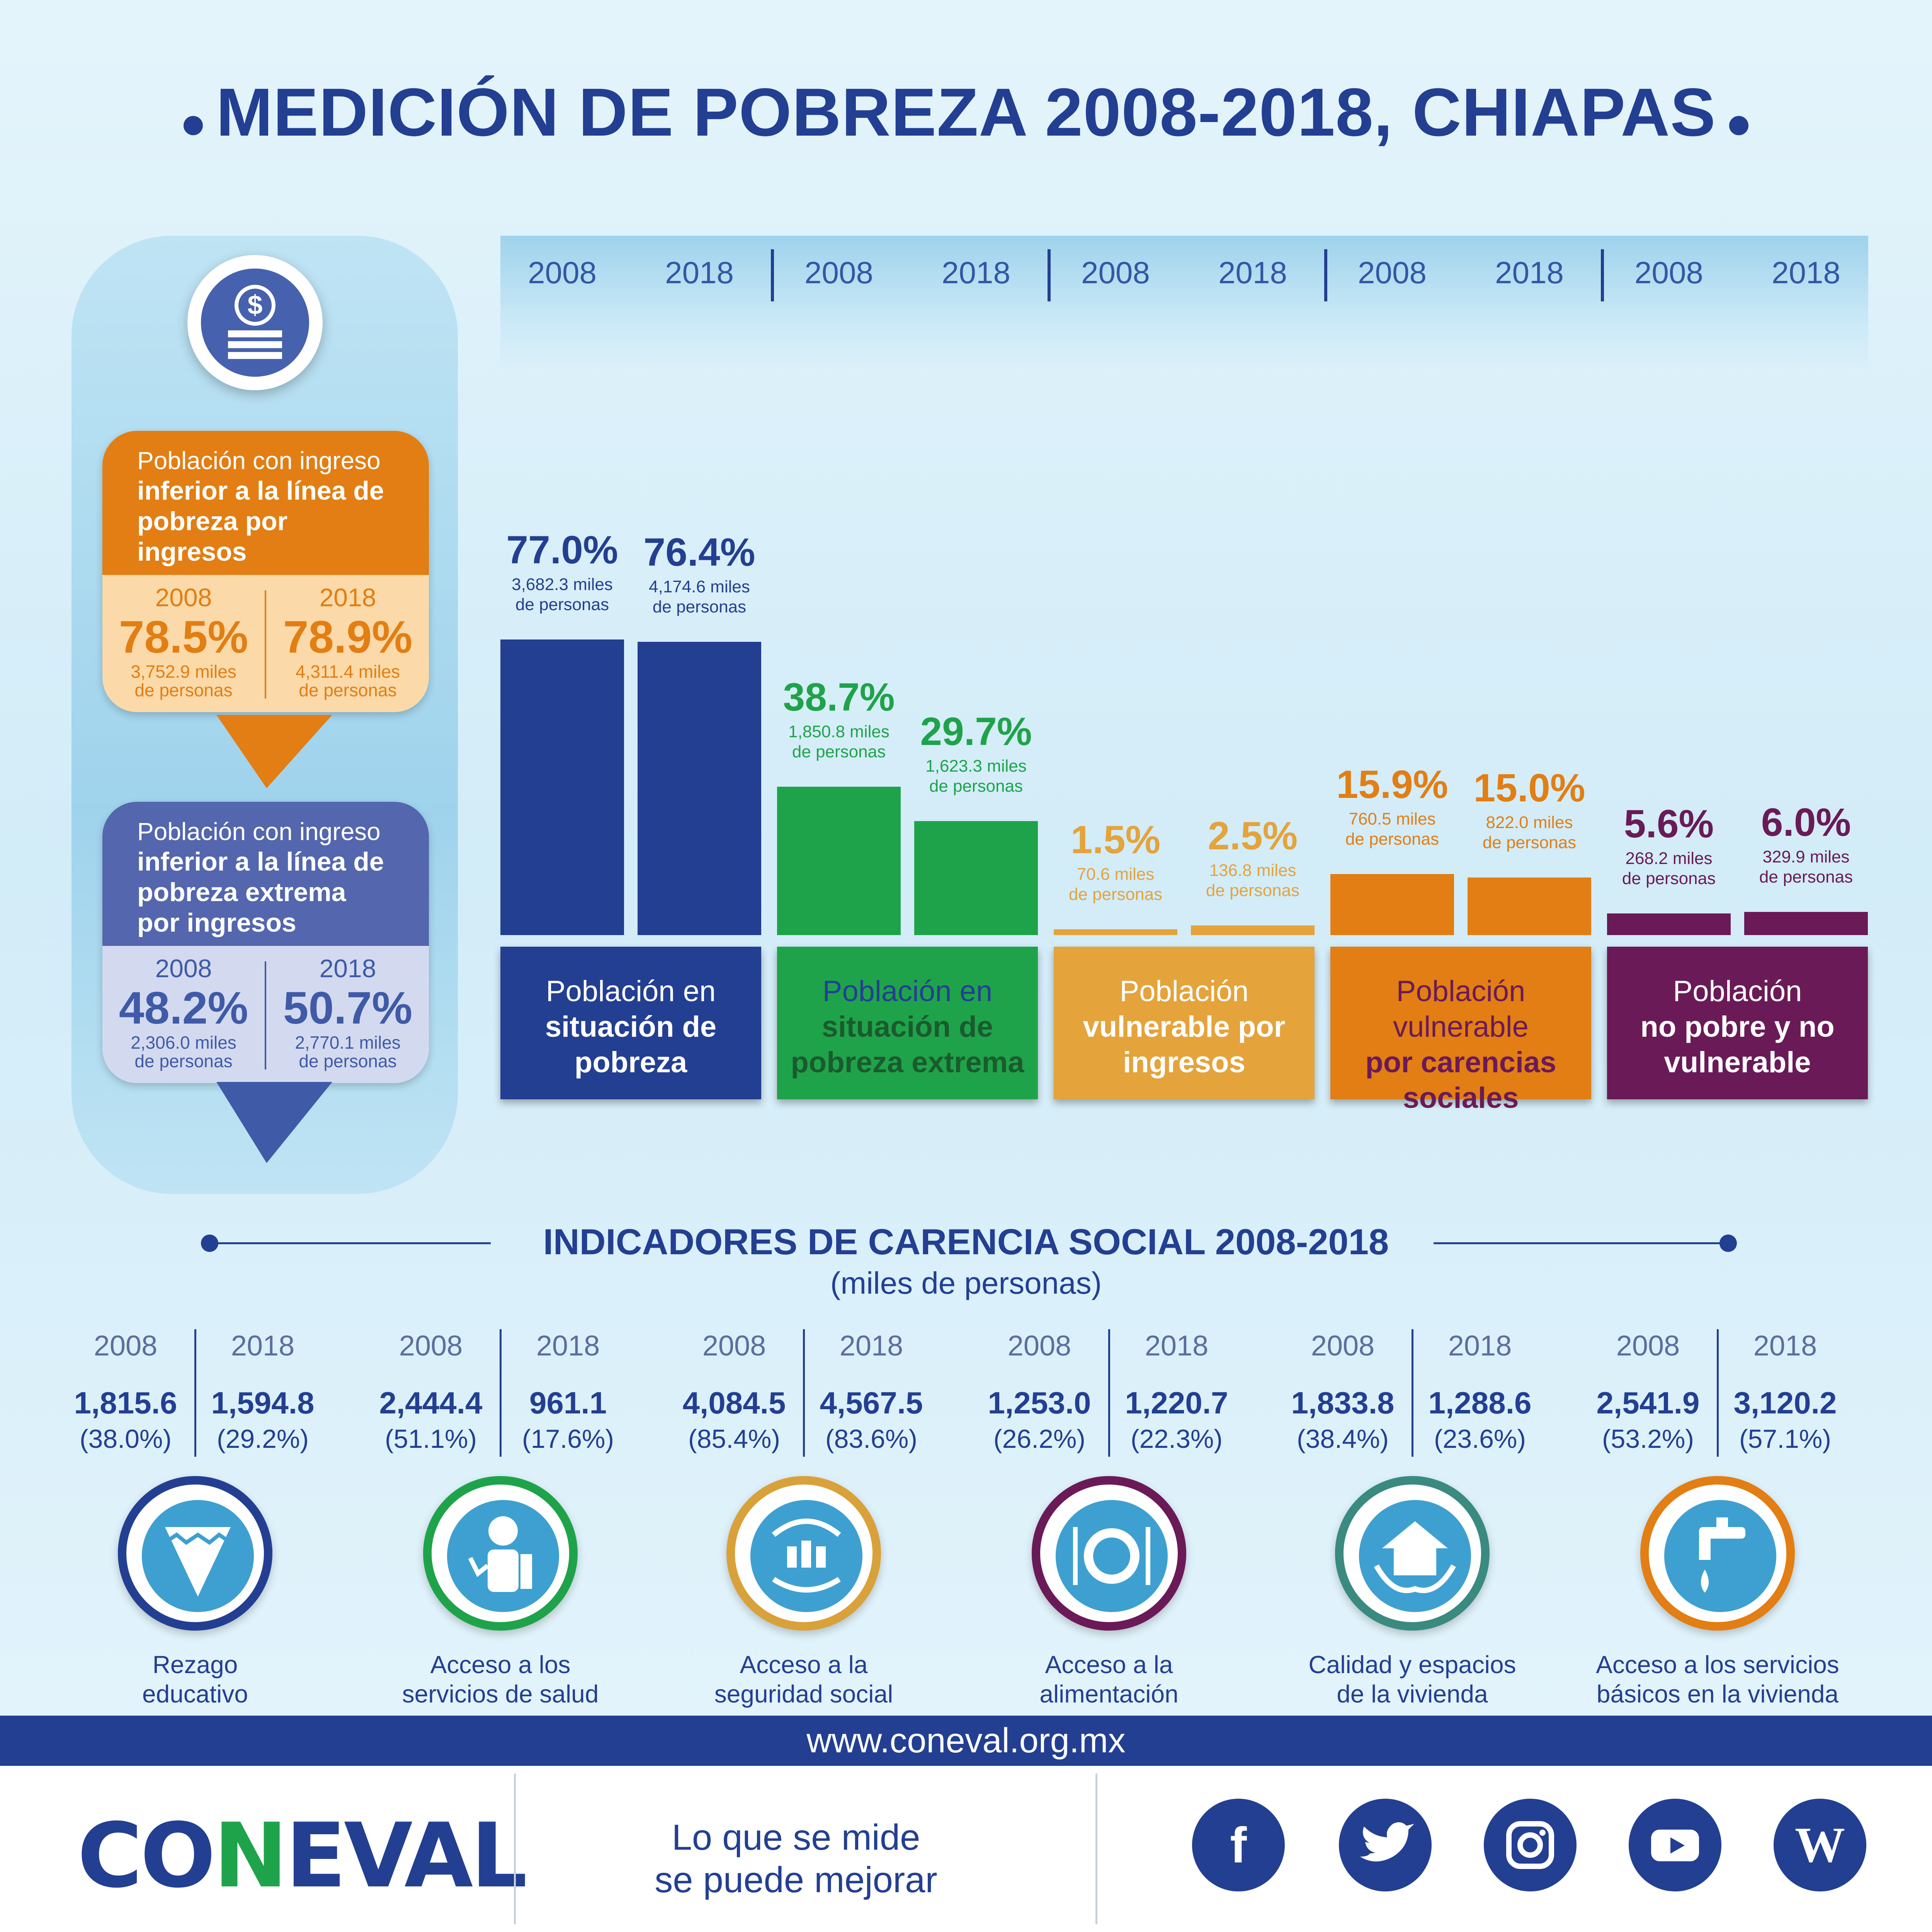 This screenshot has width=1932, height=1932. Describe the element at coordinates (1177, 1403) in the screenshot. I see `indicator-value-2018: 1,220.7` at that location.